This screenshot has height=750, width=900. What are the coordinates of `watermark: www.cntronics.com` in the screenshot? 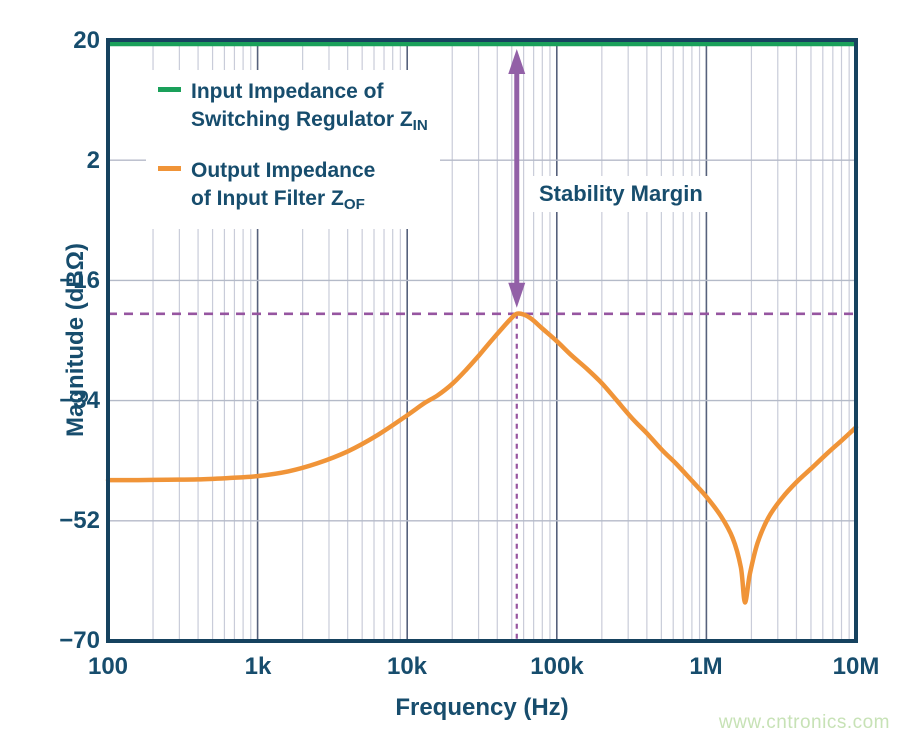 It's located at (804, 722).